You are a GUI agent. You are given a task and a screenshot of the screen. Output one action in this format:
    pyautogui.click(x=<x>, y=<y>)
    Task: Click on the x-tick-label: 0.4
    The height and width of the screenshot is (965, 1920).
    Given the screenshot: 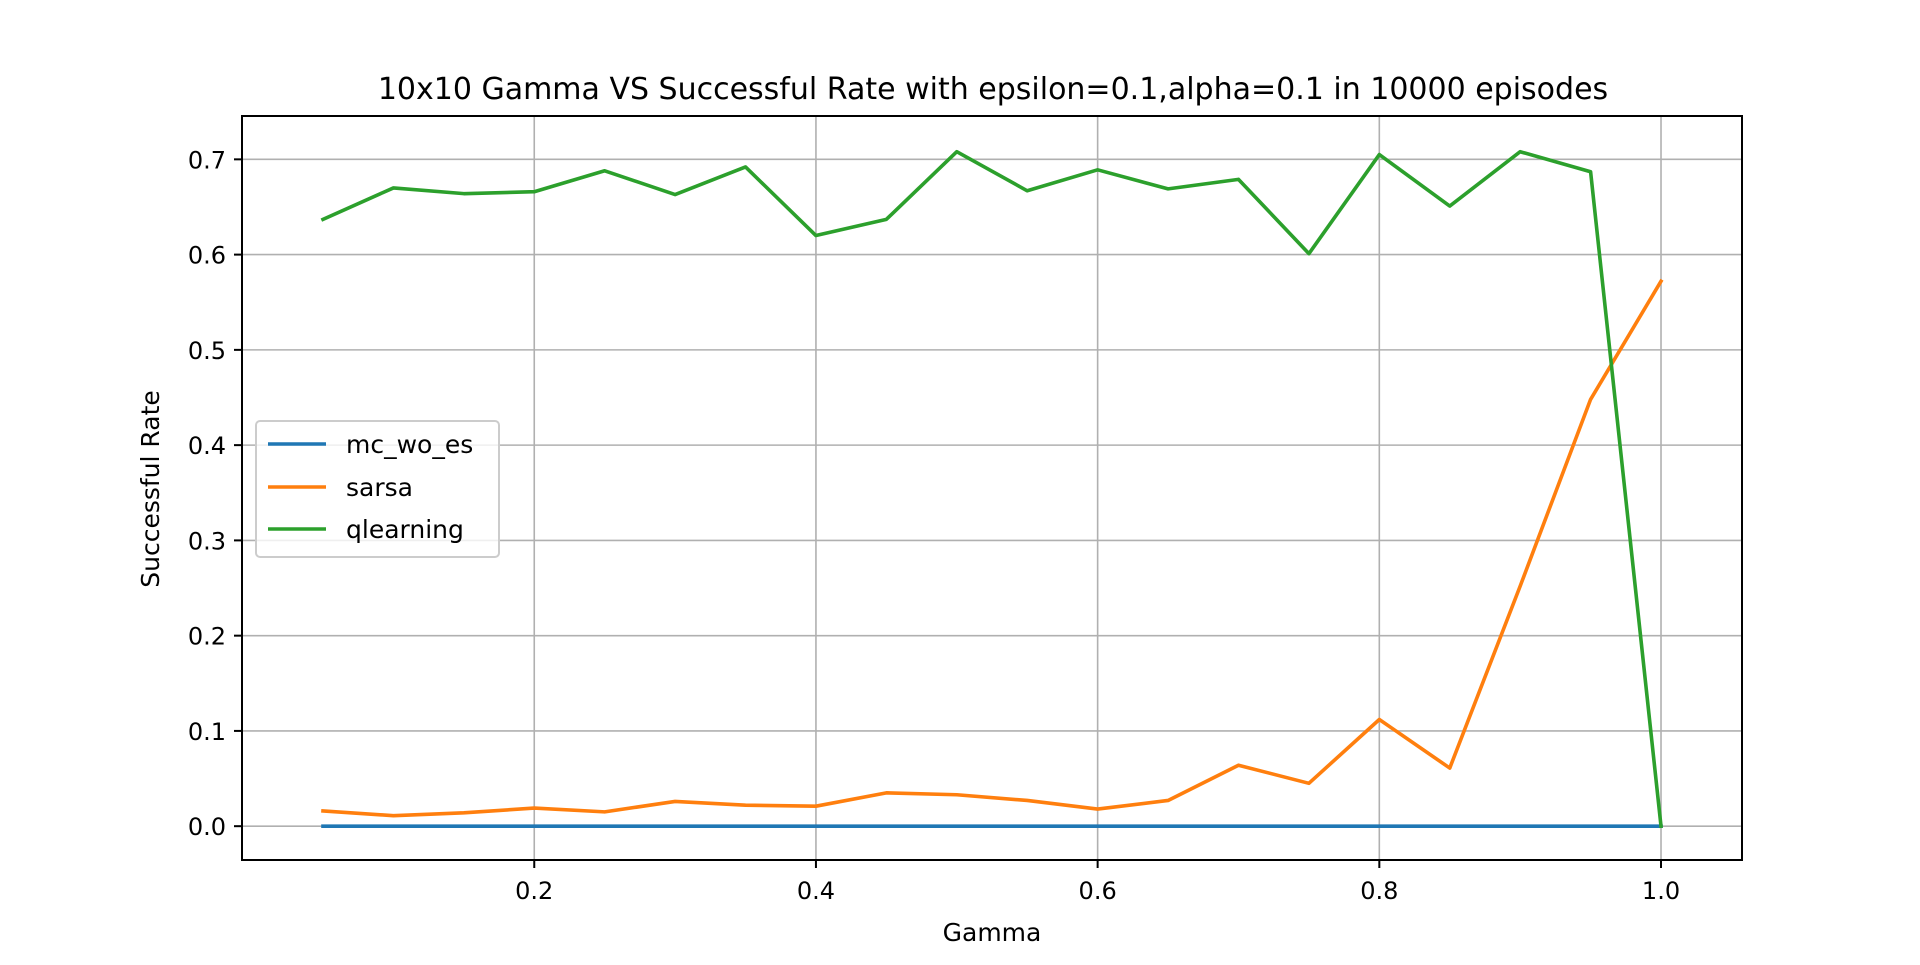 What is the action you would take?
    pyautogui.click(x=816, y=891)
    